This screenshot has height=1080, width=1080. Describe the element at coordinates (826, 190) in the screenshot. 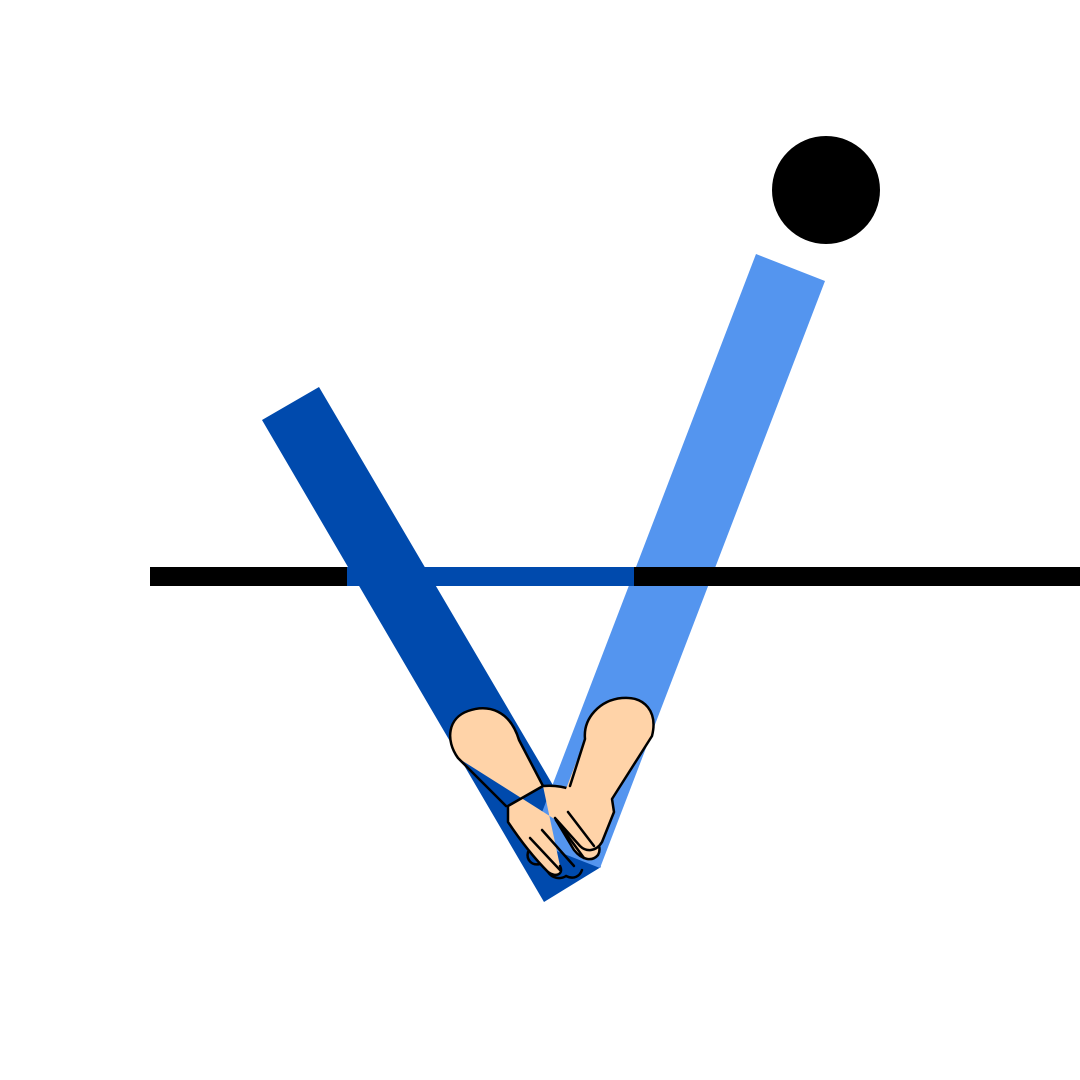

I see `head-dot` at that location.